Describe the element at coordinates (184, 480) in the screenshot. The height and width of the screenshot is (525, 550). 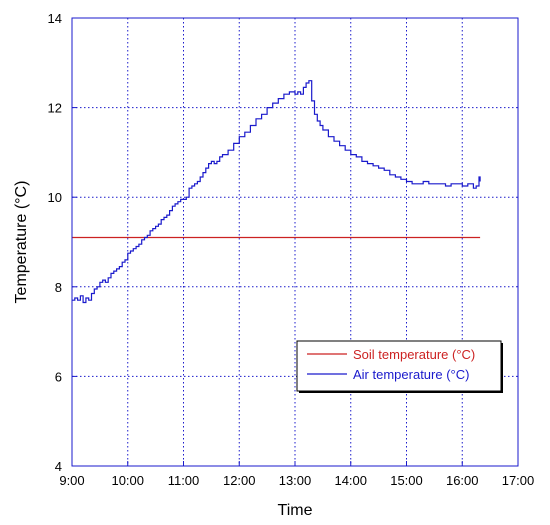
I see `x-tick-label: 11:00` at that location.